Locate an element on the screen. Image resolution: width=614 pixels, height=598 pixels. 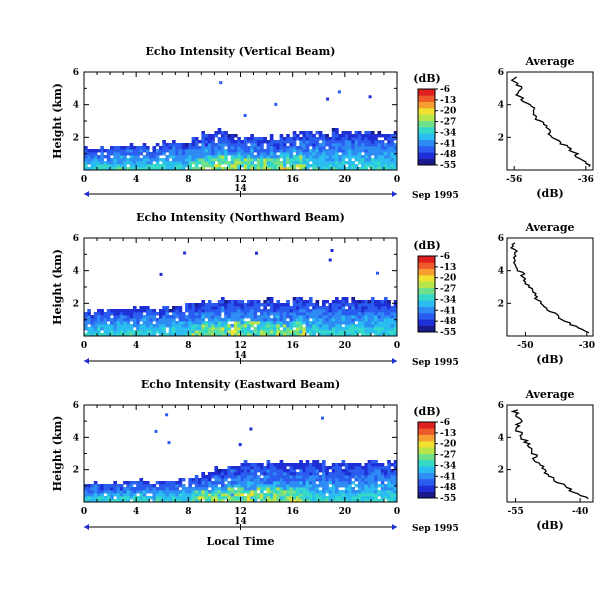
colorbar-tick-label: -27 is located at coordinates (448, 123).